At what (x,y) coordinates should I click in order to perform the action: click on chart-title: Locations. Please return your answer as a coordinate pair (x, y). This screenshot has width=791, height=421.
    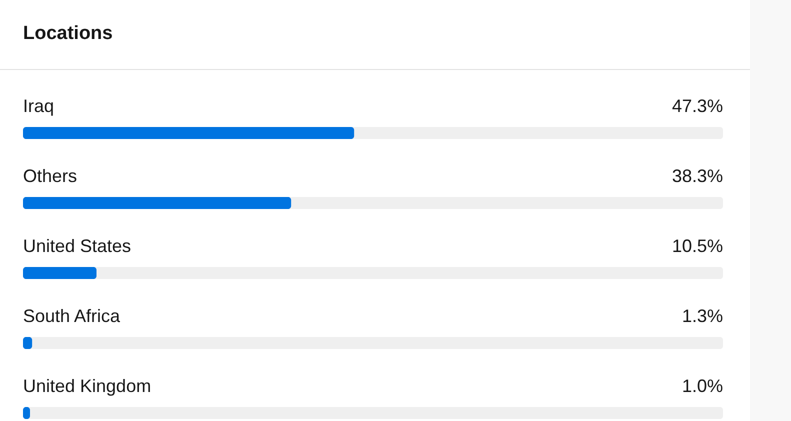
    Looking at the image, I should click on (68, 33).